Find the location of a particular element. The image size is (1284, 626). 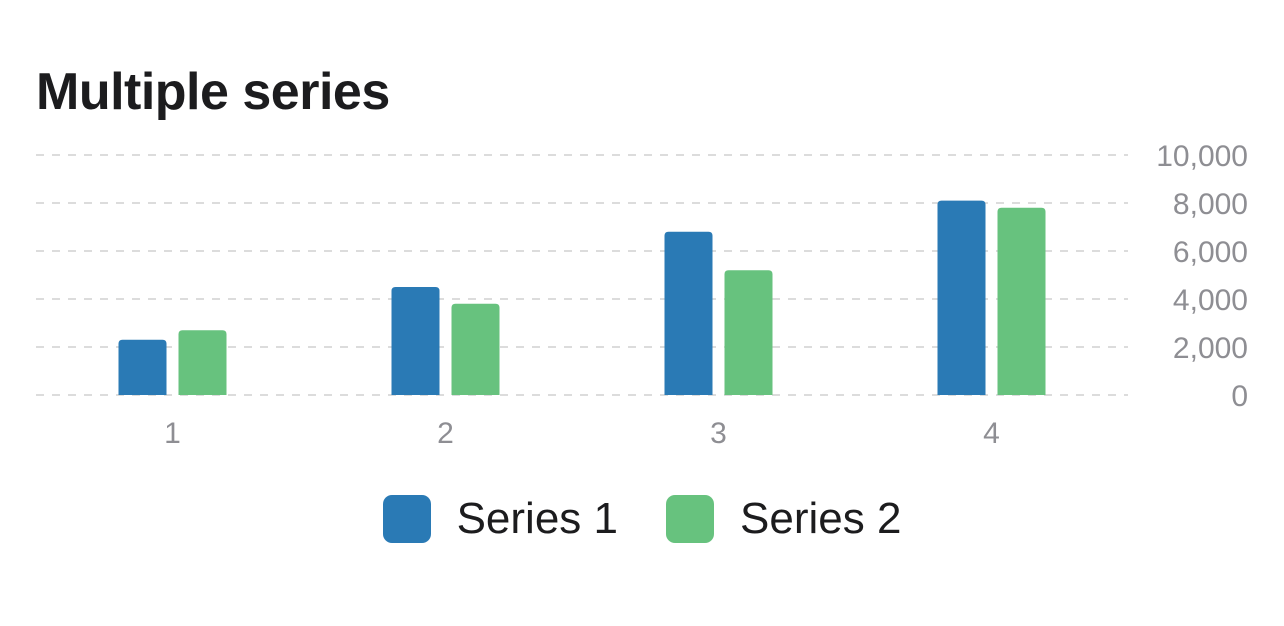

legend-item-series-2: Series 2 is located at coordinates (783, 519).